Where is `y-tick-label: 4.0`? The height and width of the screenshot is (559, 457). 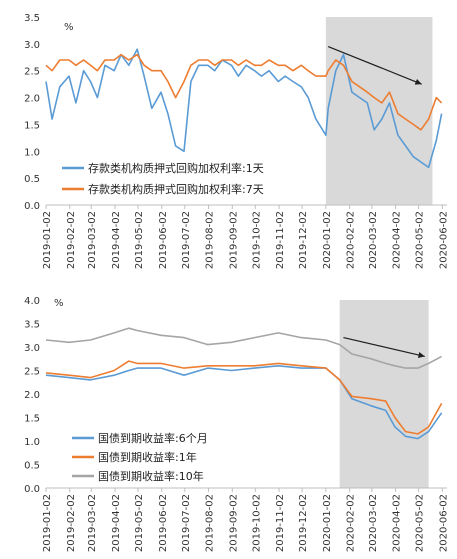
y-tick-label: 4.0 is located at coordinates (32, 301).